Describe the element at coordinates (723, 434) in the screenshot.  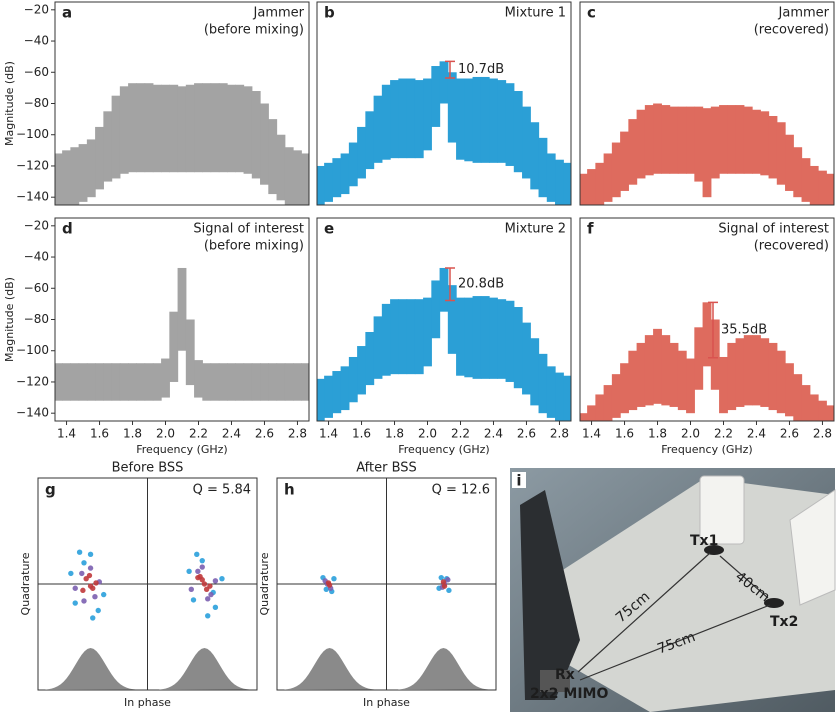
I see `x-tick-label: 2.2` at that location.